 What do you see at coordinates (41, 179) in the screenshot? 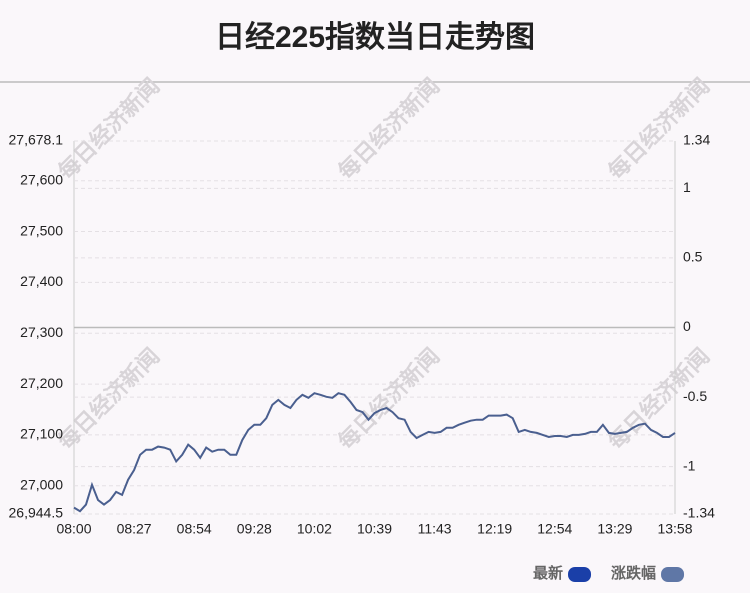
I see `y-tick-label: 27,600` at bounding box center [41, 179].